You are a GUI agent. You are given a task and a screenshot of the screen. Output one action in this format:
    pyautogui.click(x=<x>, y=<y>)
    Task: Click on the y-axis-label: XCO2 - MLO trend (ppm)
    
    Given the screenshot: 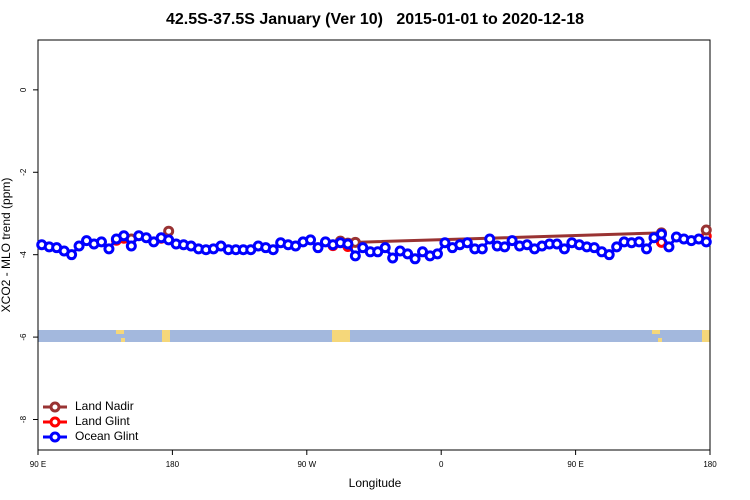 What is the action you would take?
    pyautogui.click(x=6, y=245)
    